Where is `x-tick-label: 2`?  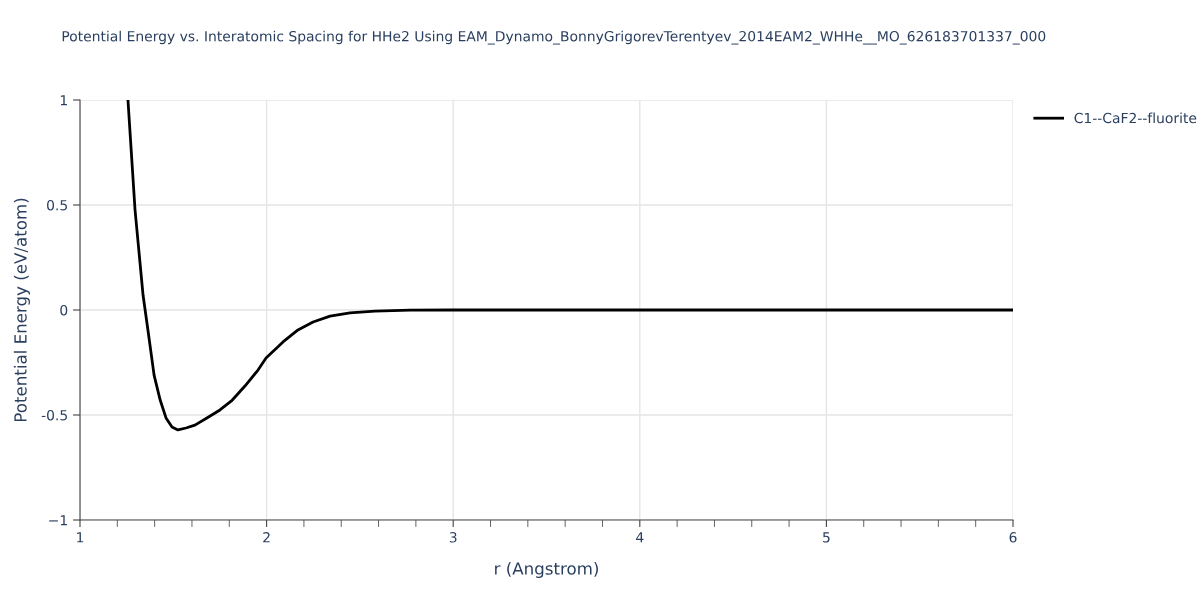 x-tick-label: 2 is located at coordinates (266, 537).